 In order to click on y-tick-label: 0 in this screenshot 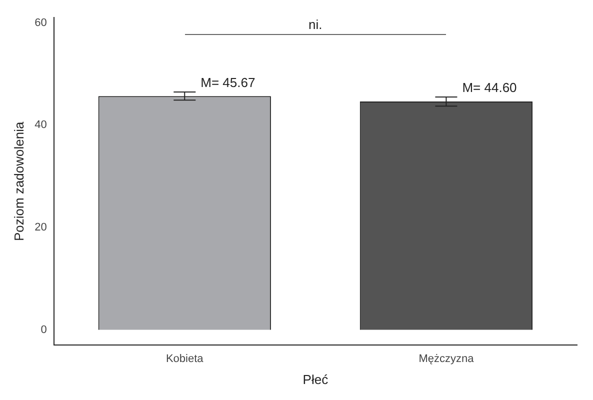, I will do `click(43, 330)`.